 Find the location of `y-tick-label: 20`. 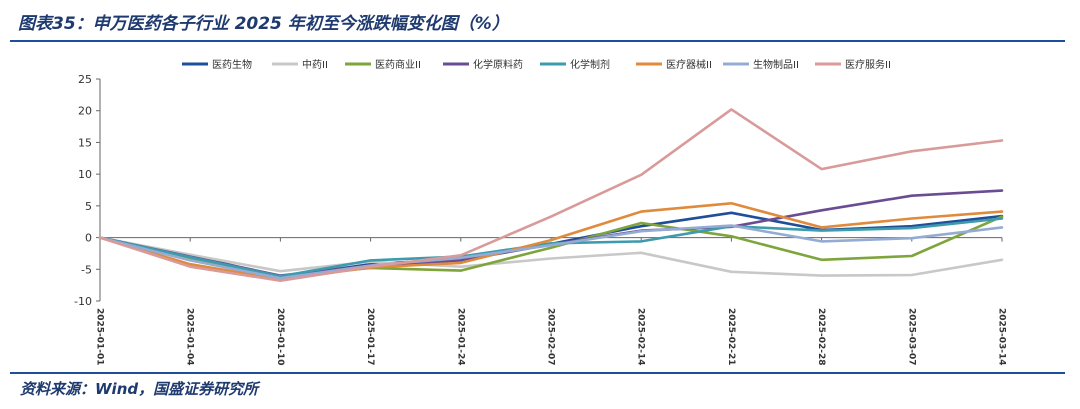

y-tick-label: 20 is located at coordinates (85, 111).